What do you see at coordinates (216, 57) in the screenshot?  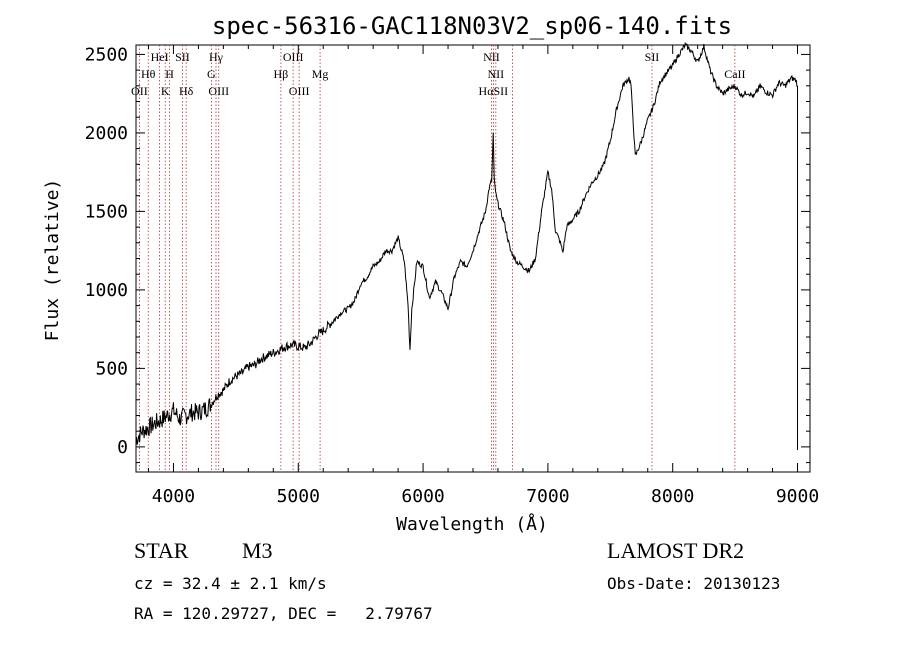 I see `line-label-8: Hγ` at bounding box center [216, 57].